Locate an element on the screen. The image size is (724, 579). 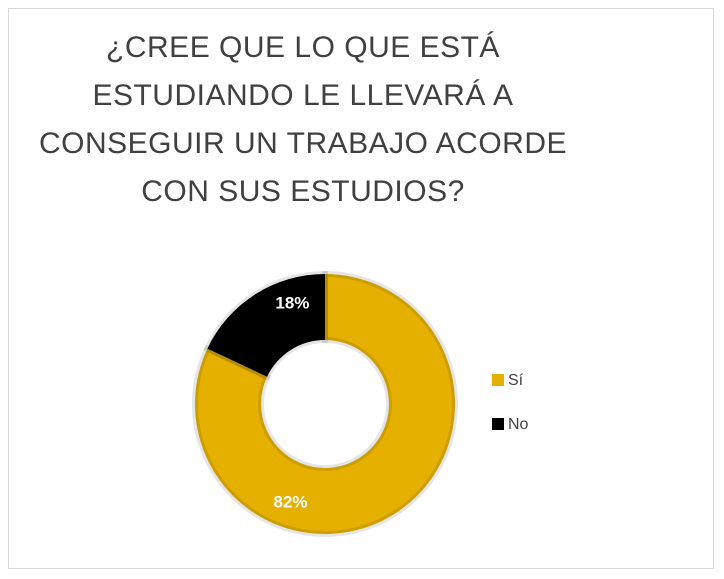
slice is located at coordinates (265, 325).